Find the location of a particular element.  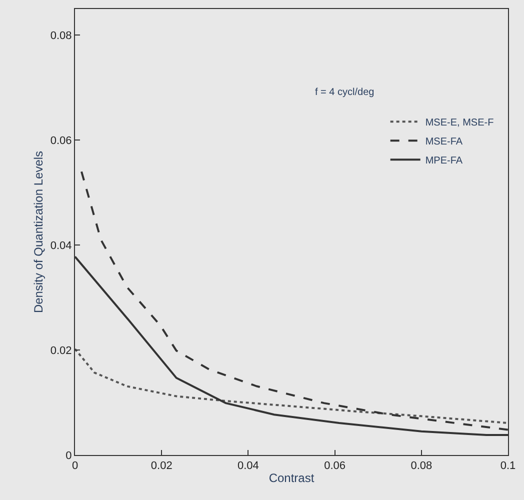

x-tick-label: 0.06 is located at coordinates (335, 466).